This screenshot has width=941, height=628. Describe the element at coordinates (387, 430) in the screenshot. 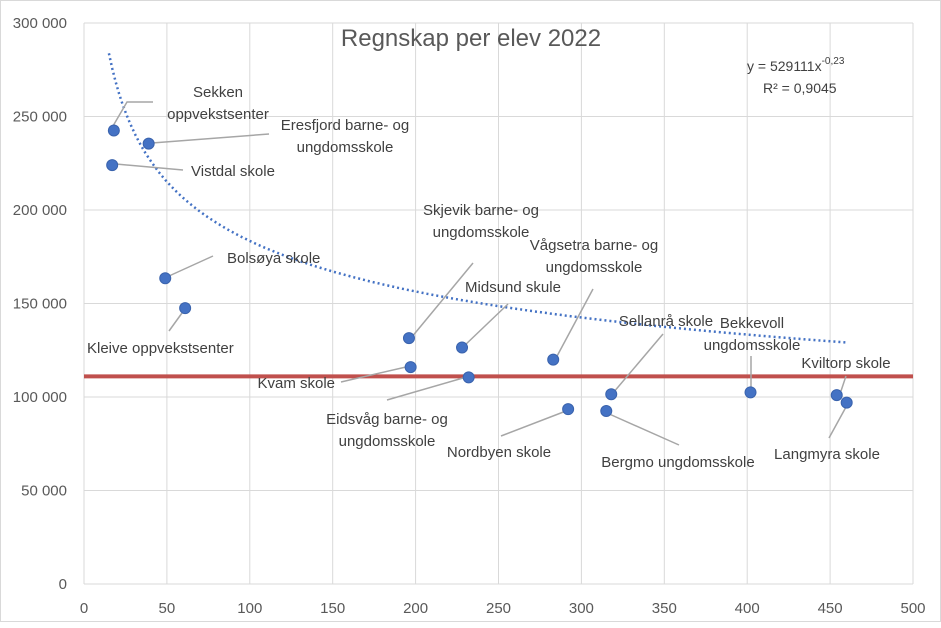

I see `data-label: Eidsvåg barne- og ungdomsskole` at that location.